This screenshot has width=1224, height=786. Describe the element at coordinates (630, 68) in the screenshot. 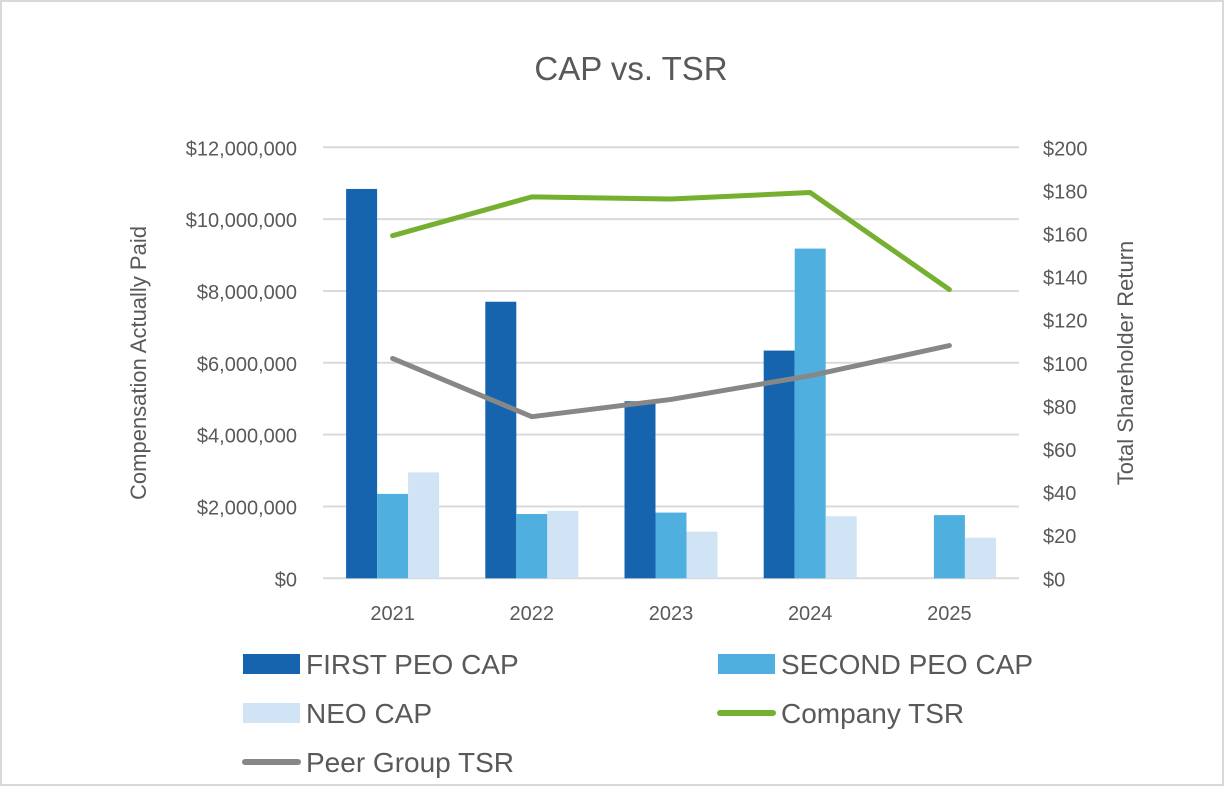

I see `chart-title: CAP vs. TSR` at that location.